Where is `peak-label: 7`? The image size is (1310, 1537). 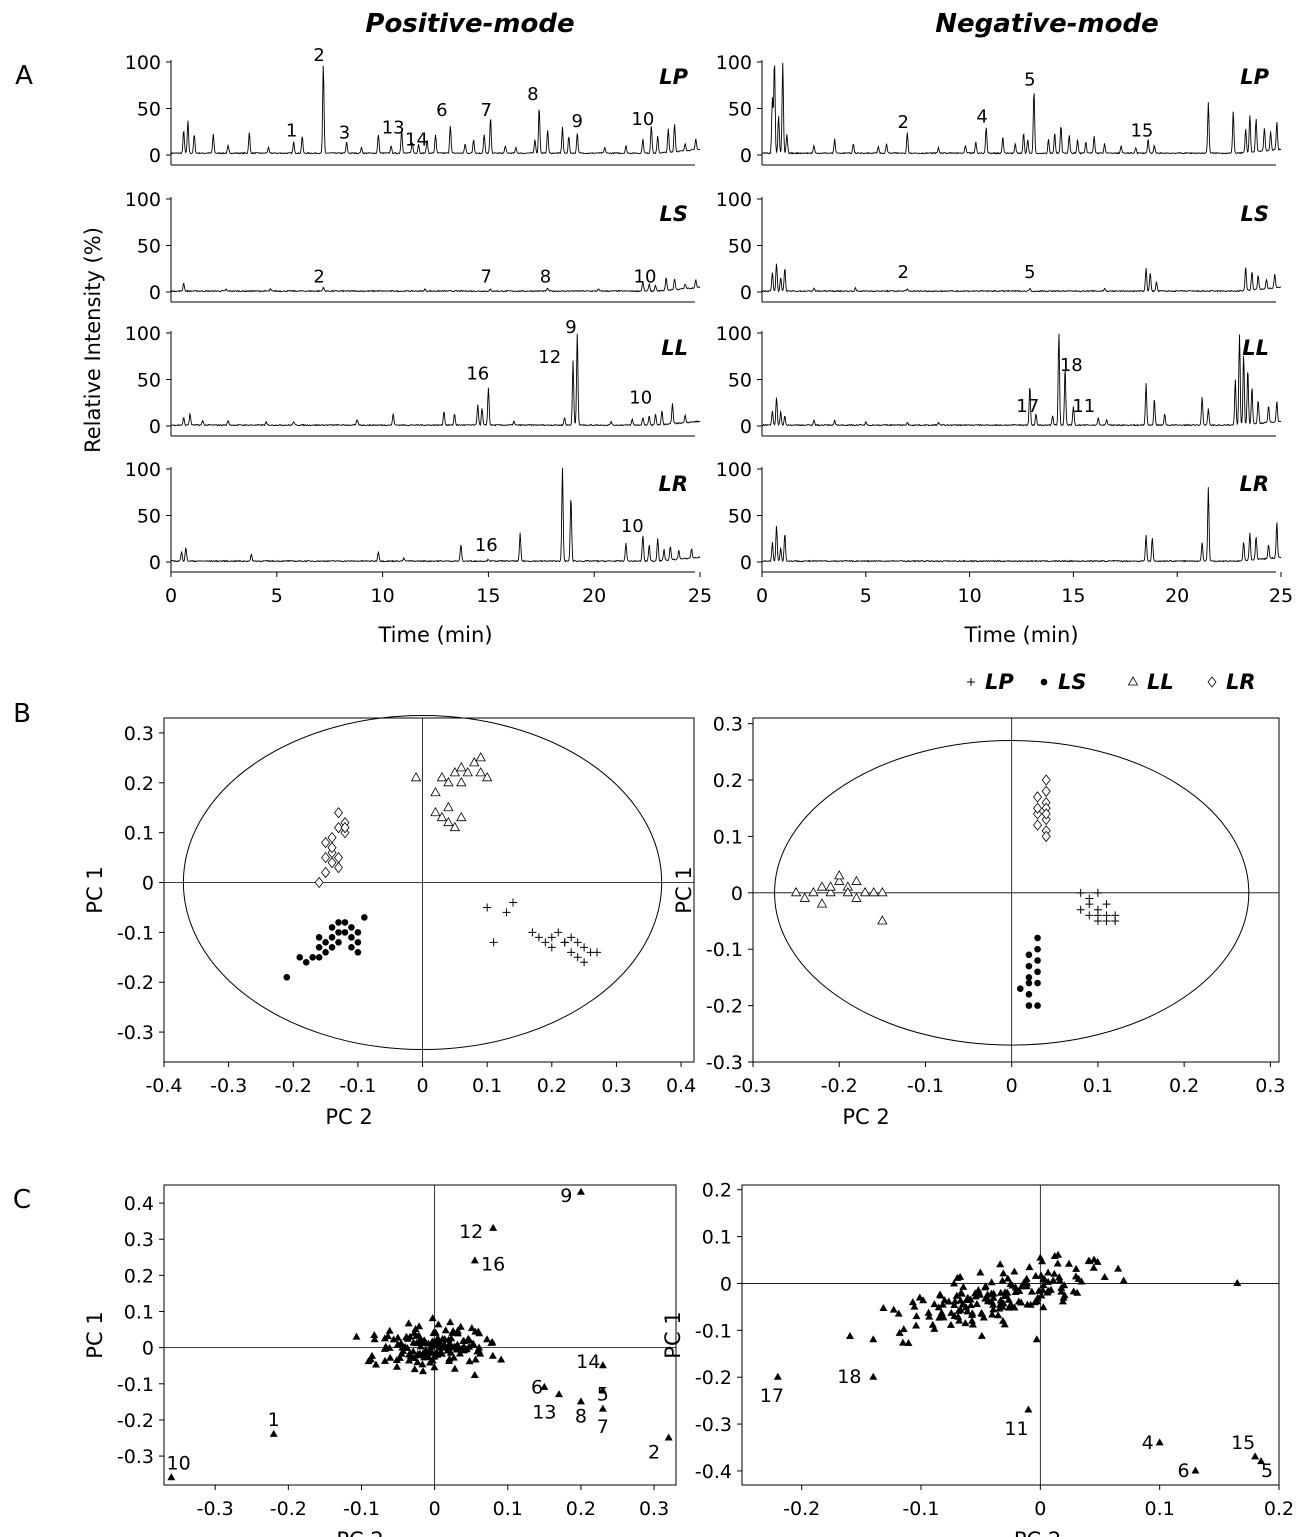
peak-label: 7 is located at coordinates (486, 110).